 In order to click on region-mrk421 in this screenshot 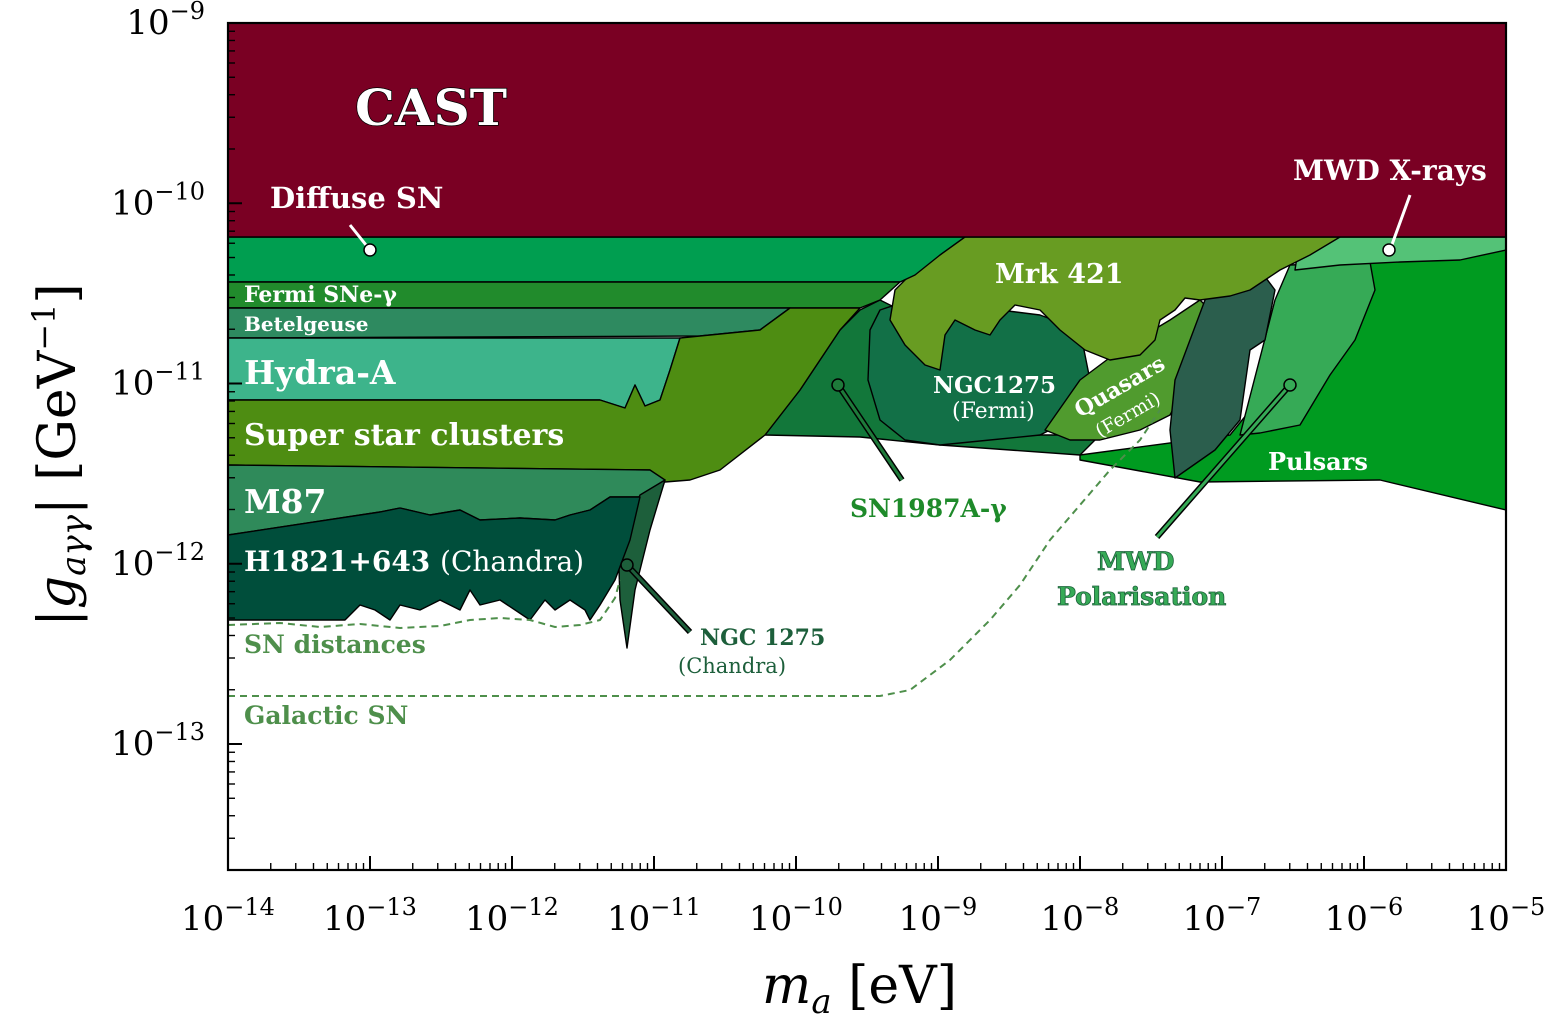, I will do `click(1115, 303)`.